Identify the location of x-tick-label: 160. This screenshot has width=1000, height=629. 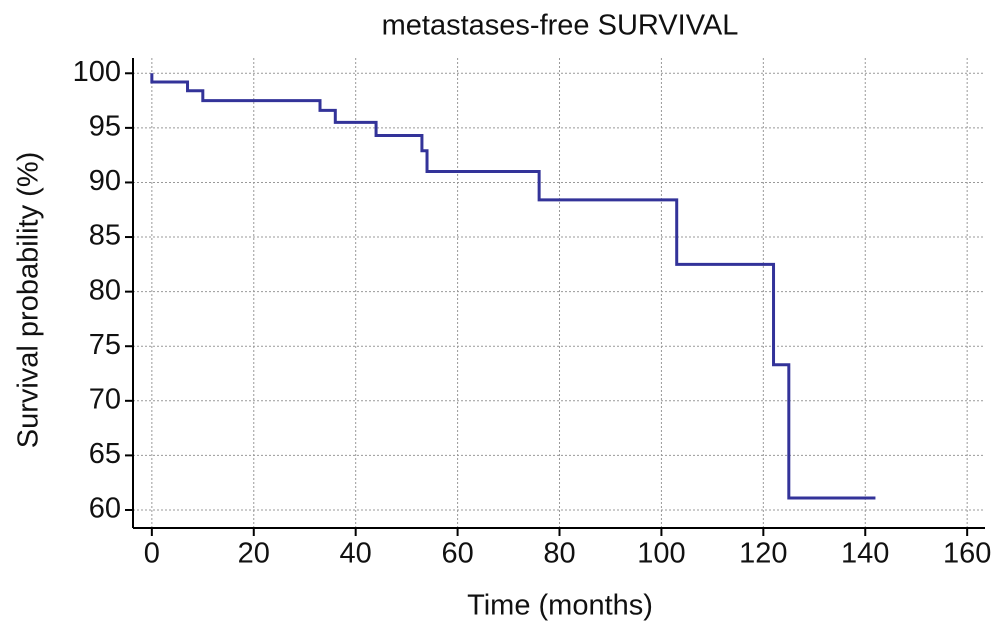
(967, 554).